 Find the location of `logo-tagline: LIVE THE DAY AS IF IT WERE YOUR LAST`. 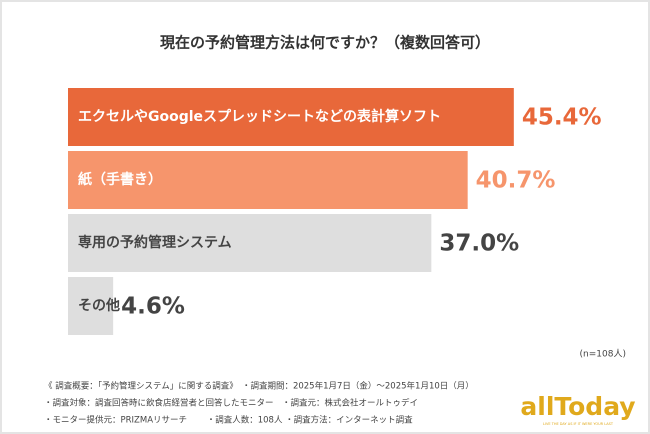

logo-tagline: LIVE THE DAY AS IF IT WERE YOUR LAST is located at coordinates (578, 424).